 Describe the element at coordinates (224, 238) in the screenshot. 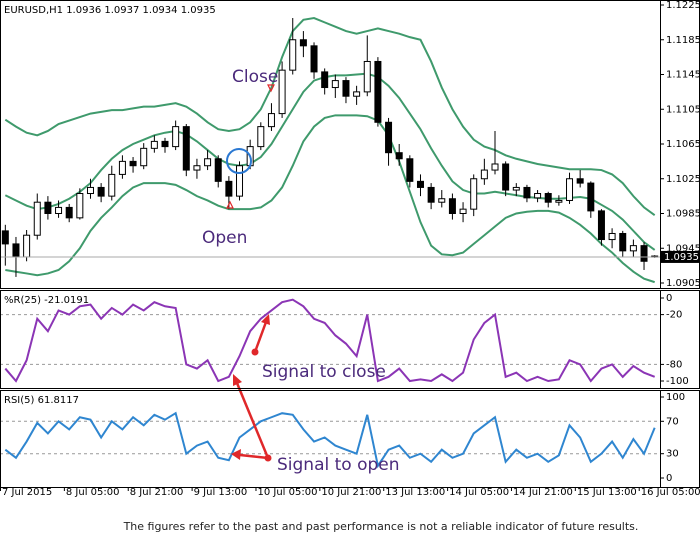

I see `annotation: Open` at that location.